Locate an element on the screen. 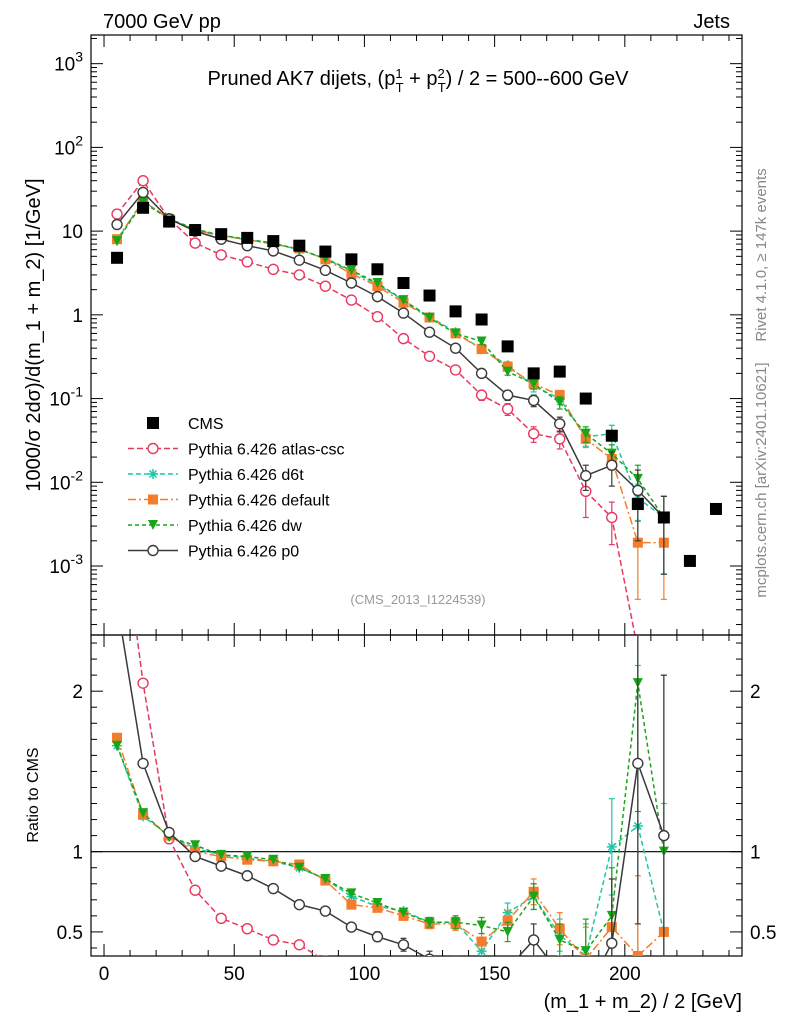  x-tick-label: 100 is located at coordinates (365, 974).